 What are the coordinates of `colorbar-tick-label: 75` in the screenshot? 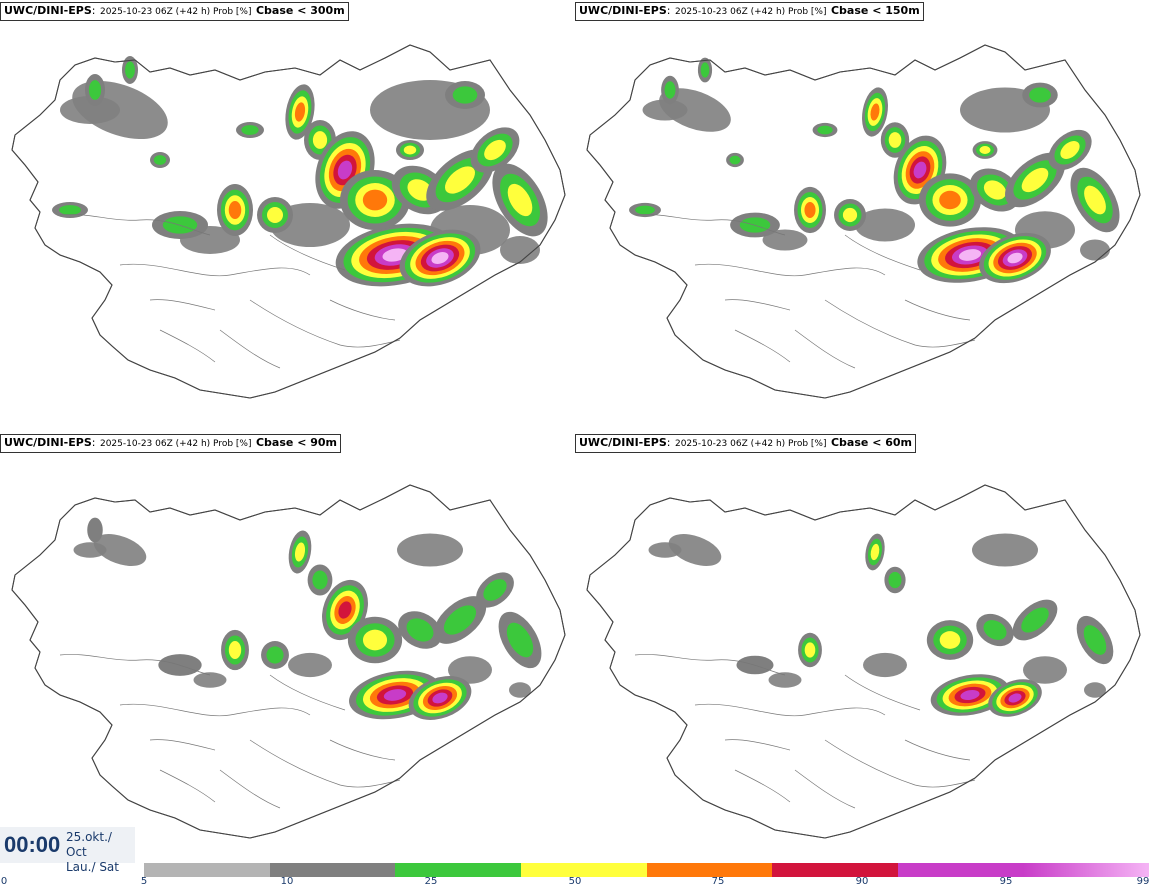 It's located at (718, 881).